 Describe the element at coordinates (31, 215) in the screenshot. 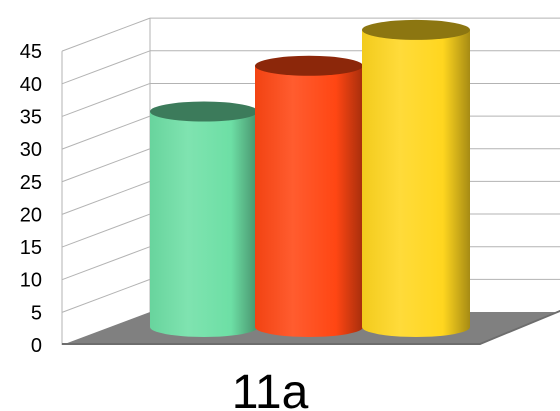

I see `y-tick-label: 20` at that location.